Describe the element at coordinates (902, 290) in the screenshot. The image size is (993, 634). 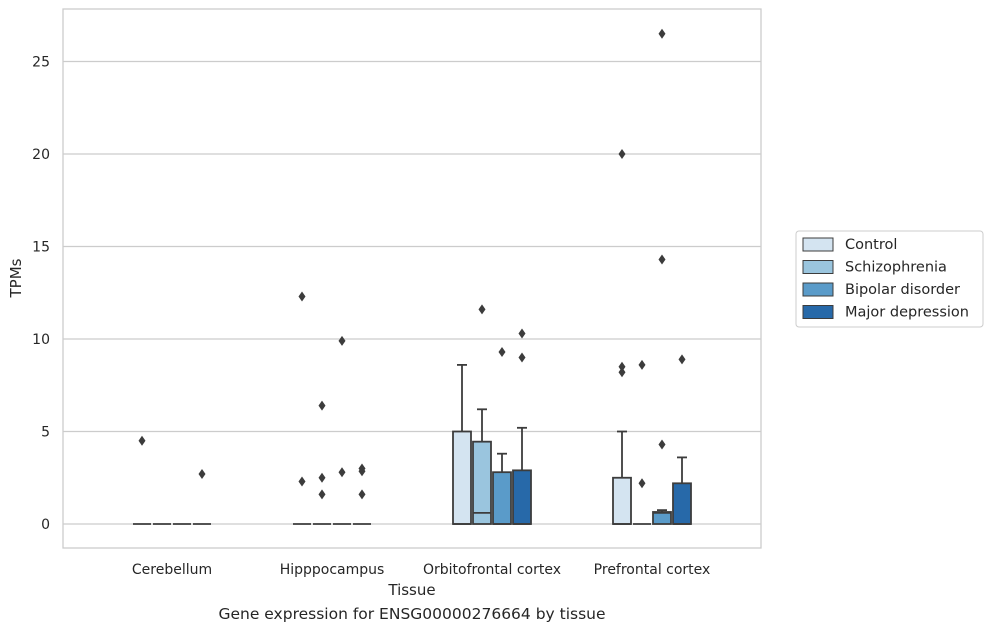
I see `legend-label: Bipolar disorder` at that location.